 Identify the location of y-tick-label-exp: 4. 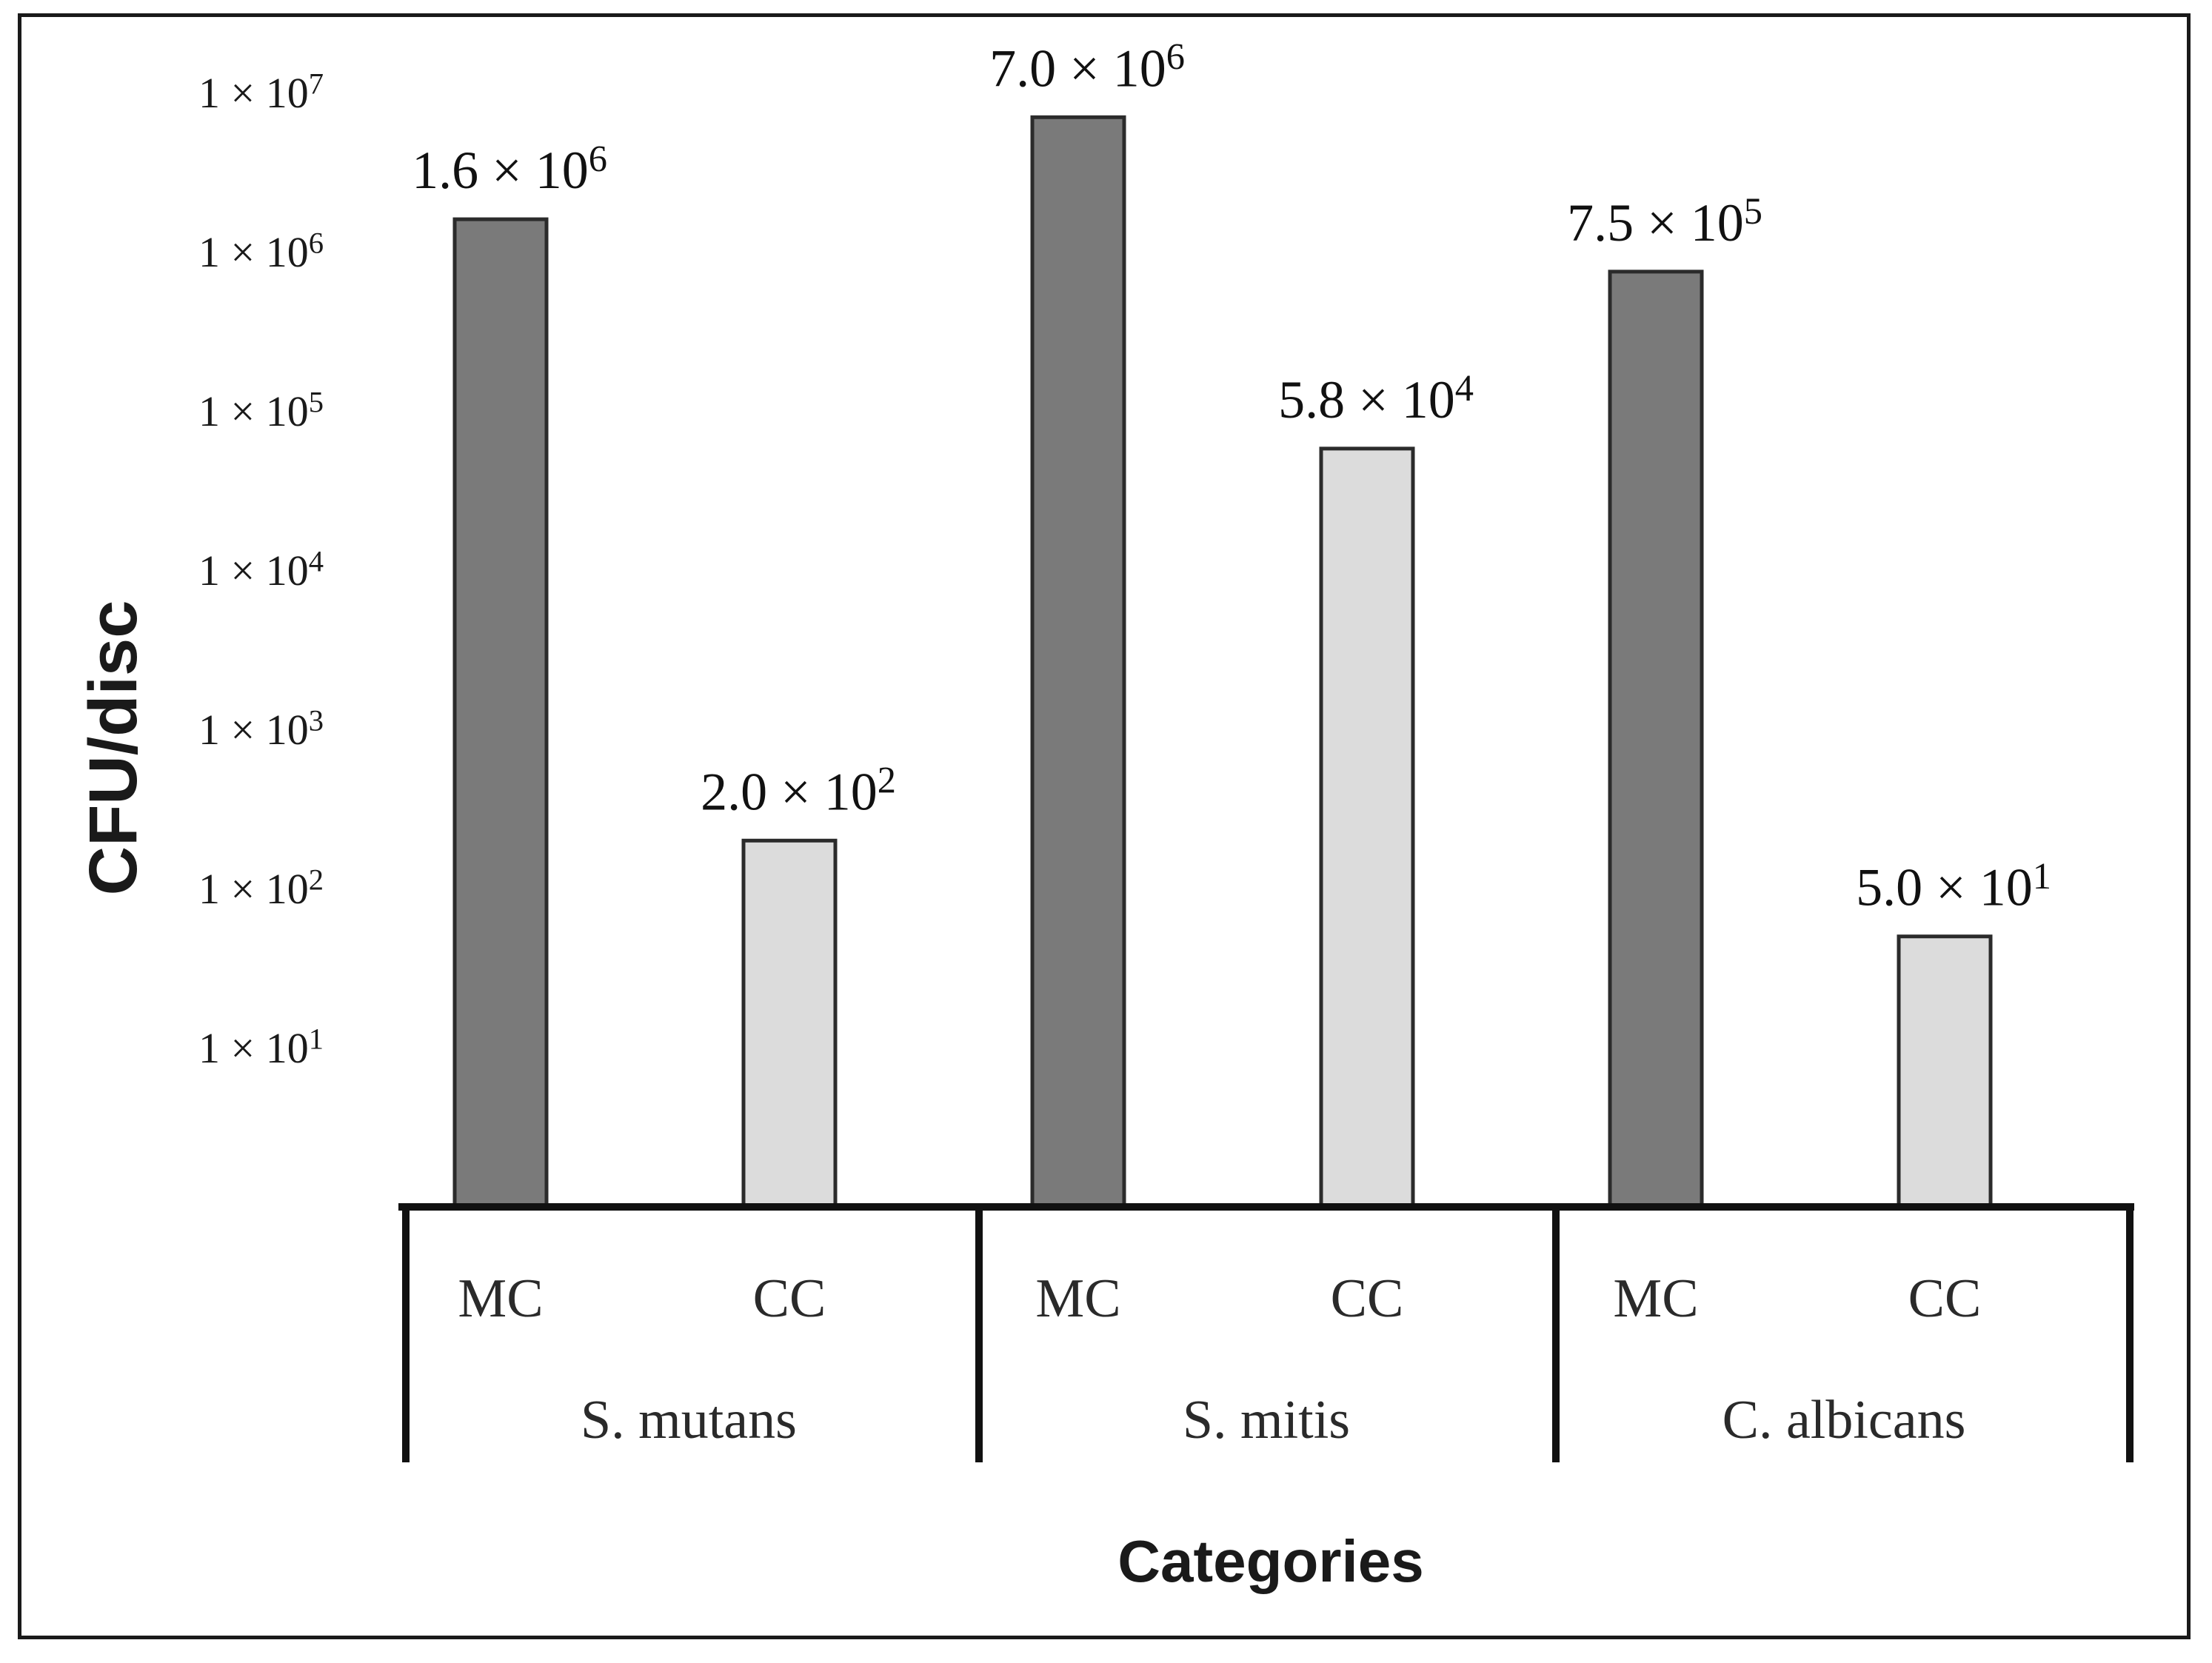
(316, 561).